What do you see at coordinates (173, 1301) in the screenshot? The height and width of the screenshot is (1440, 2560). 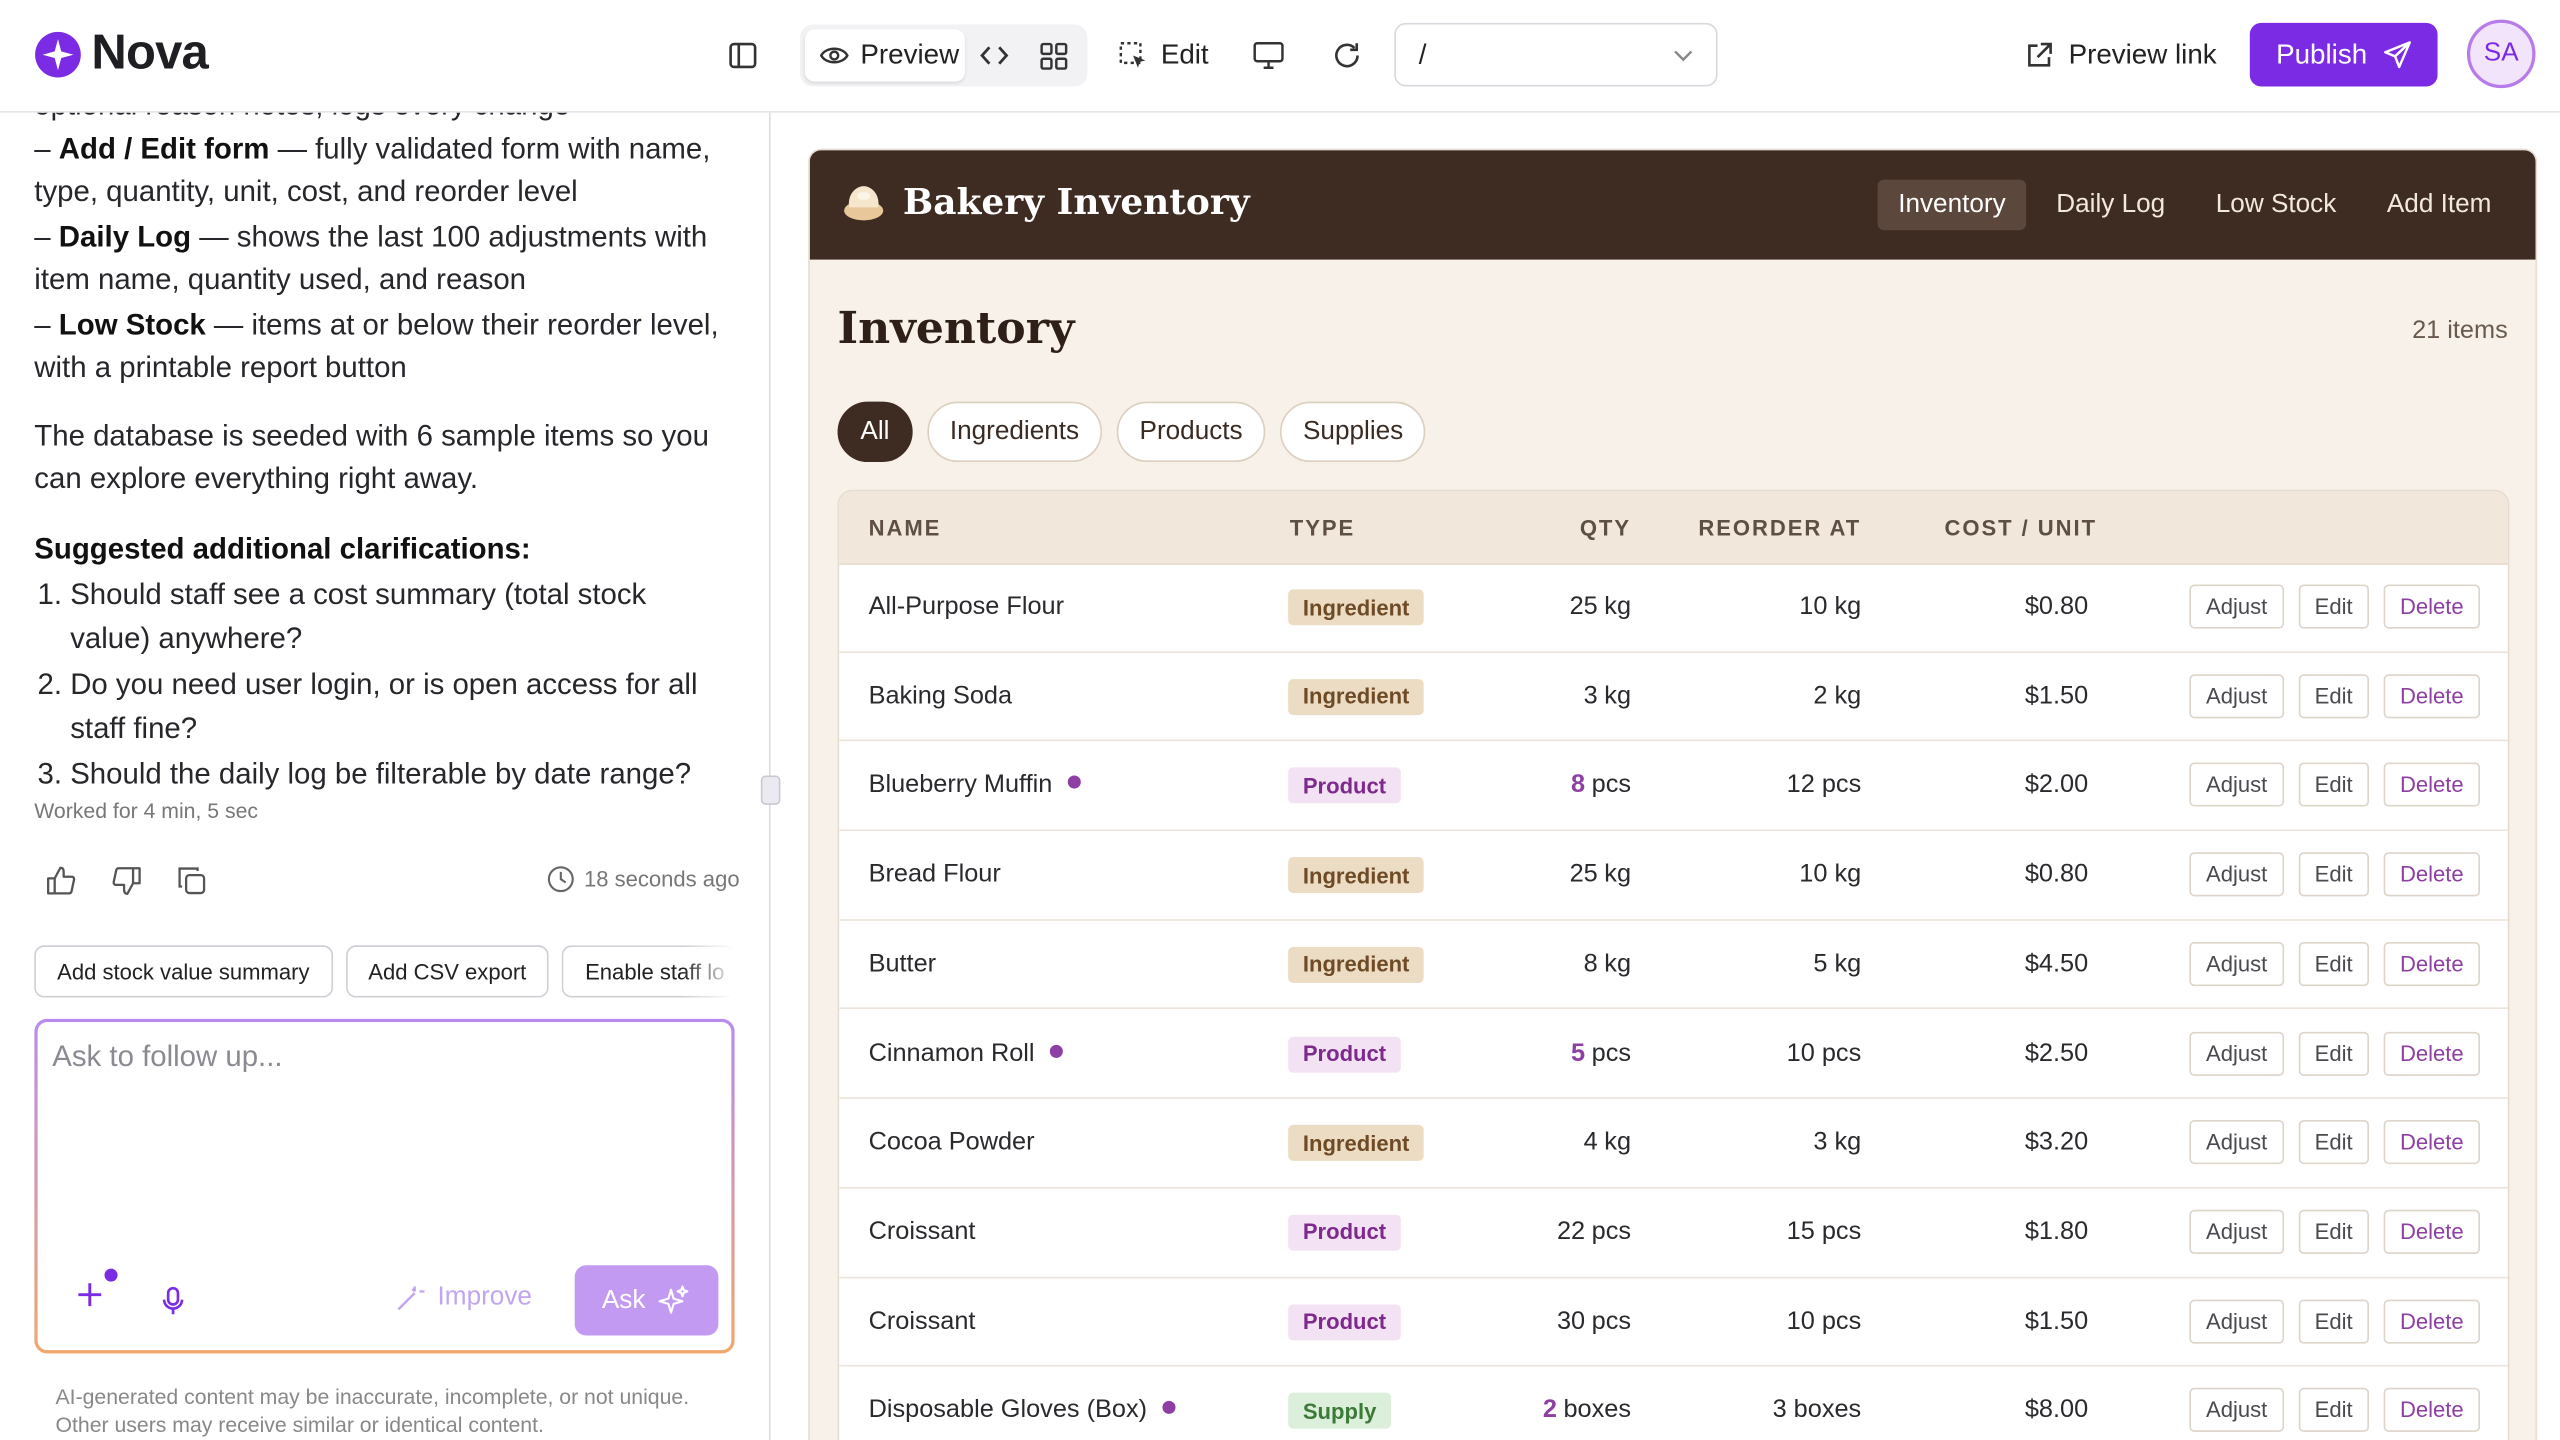 I see `mic-button` at bounding box center [173, 1301].